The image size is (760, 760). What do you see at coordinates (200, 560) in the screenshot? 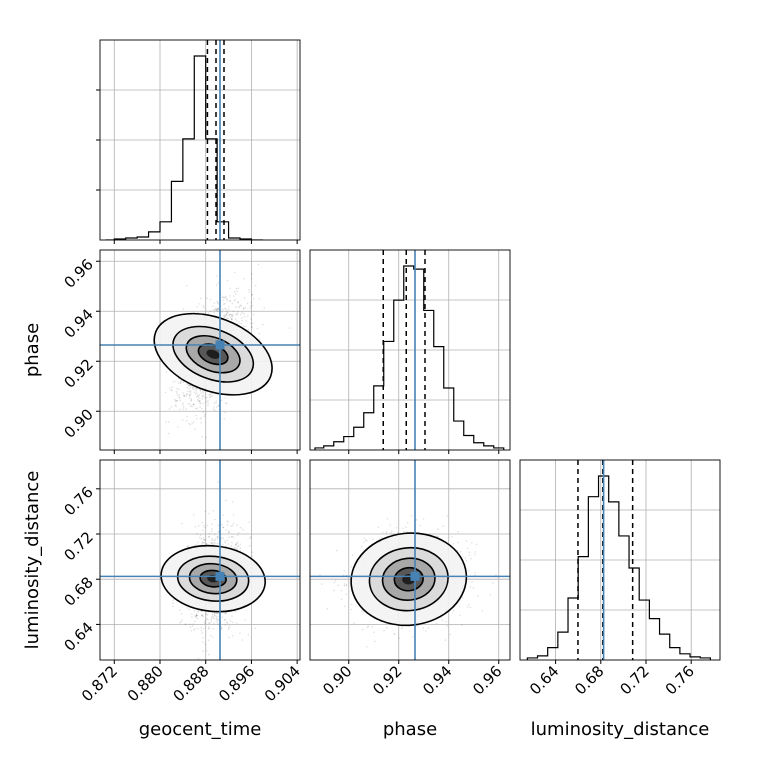
I see `density-geocent-time-luminosity-distance-frame` at bounding box center [200, 560].